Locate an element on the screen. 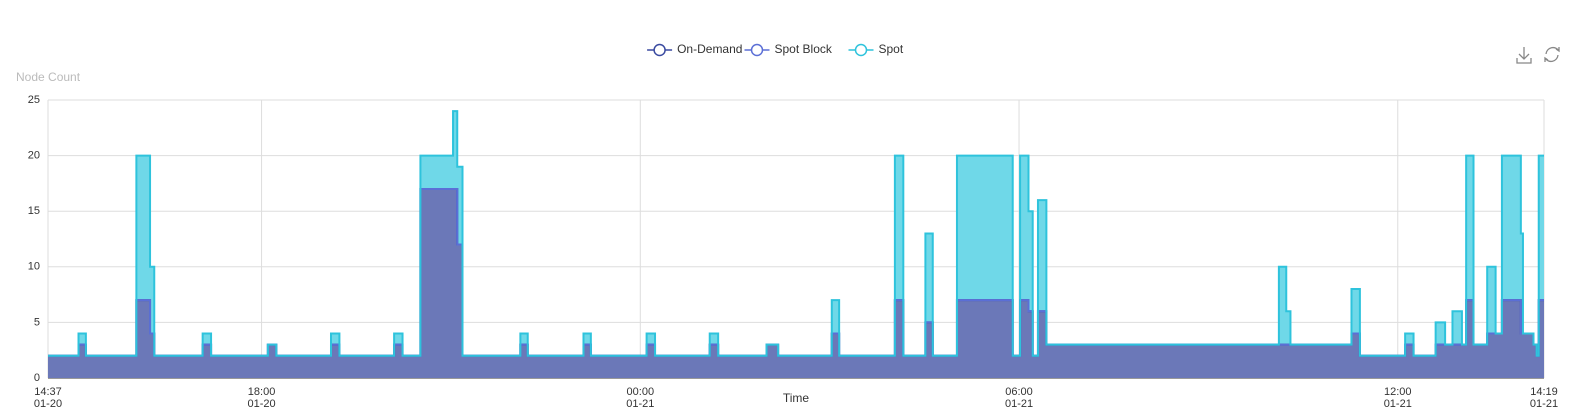  legend-item: Spot Block is located at coordinates (788, 49).